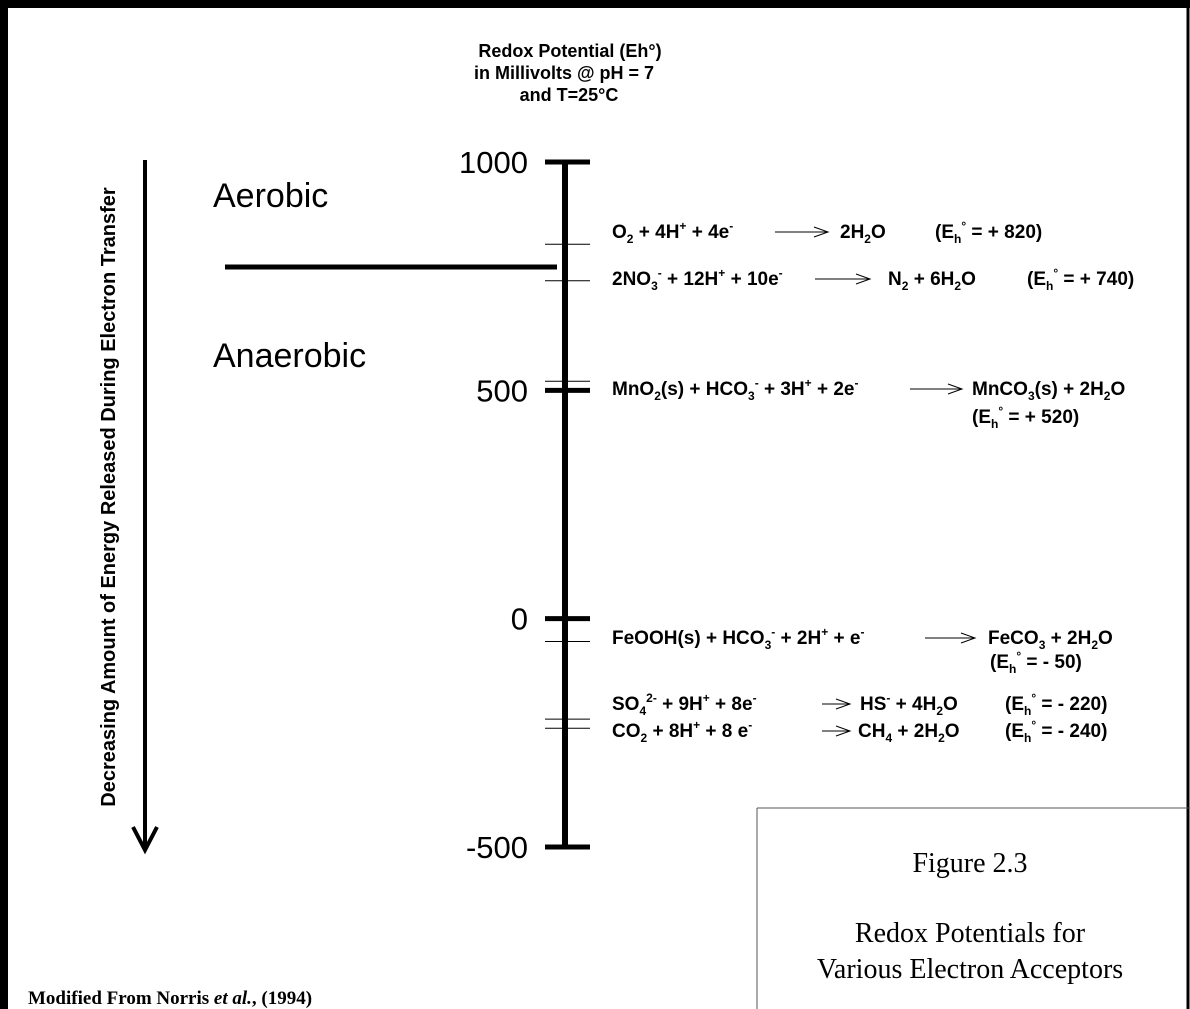  What do you see at coordinates (1050, 640) in the screenshot?
I see `products: FeCO3 + 2H2O` at bounding box center [1050, 640].